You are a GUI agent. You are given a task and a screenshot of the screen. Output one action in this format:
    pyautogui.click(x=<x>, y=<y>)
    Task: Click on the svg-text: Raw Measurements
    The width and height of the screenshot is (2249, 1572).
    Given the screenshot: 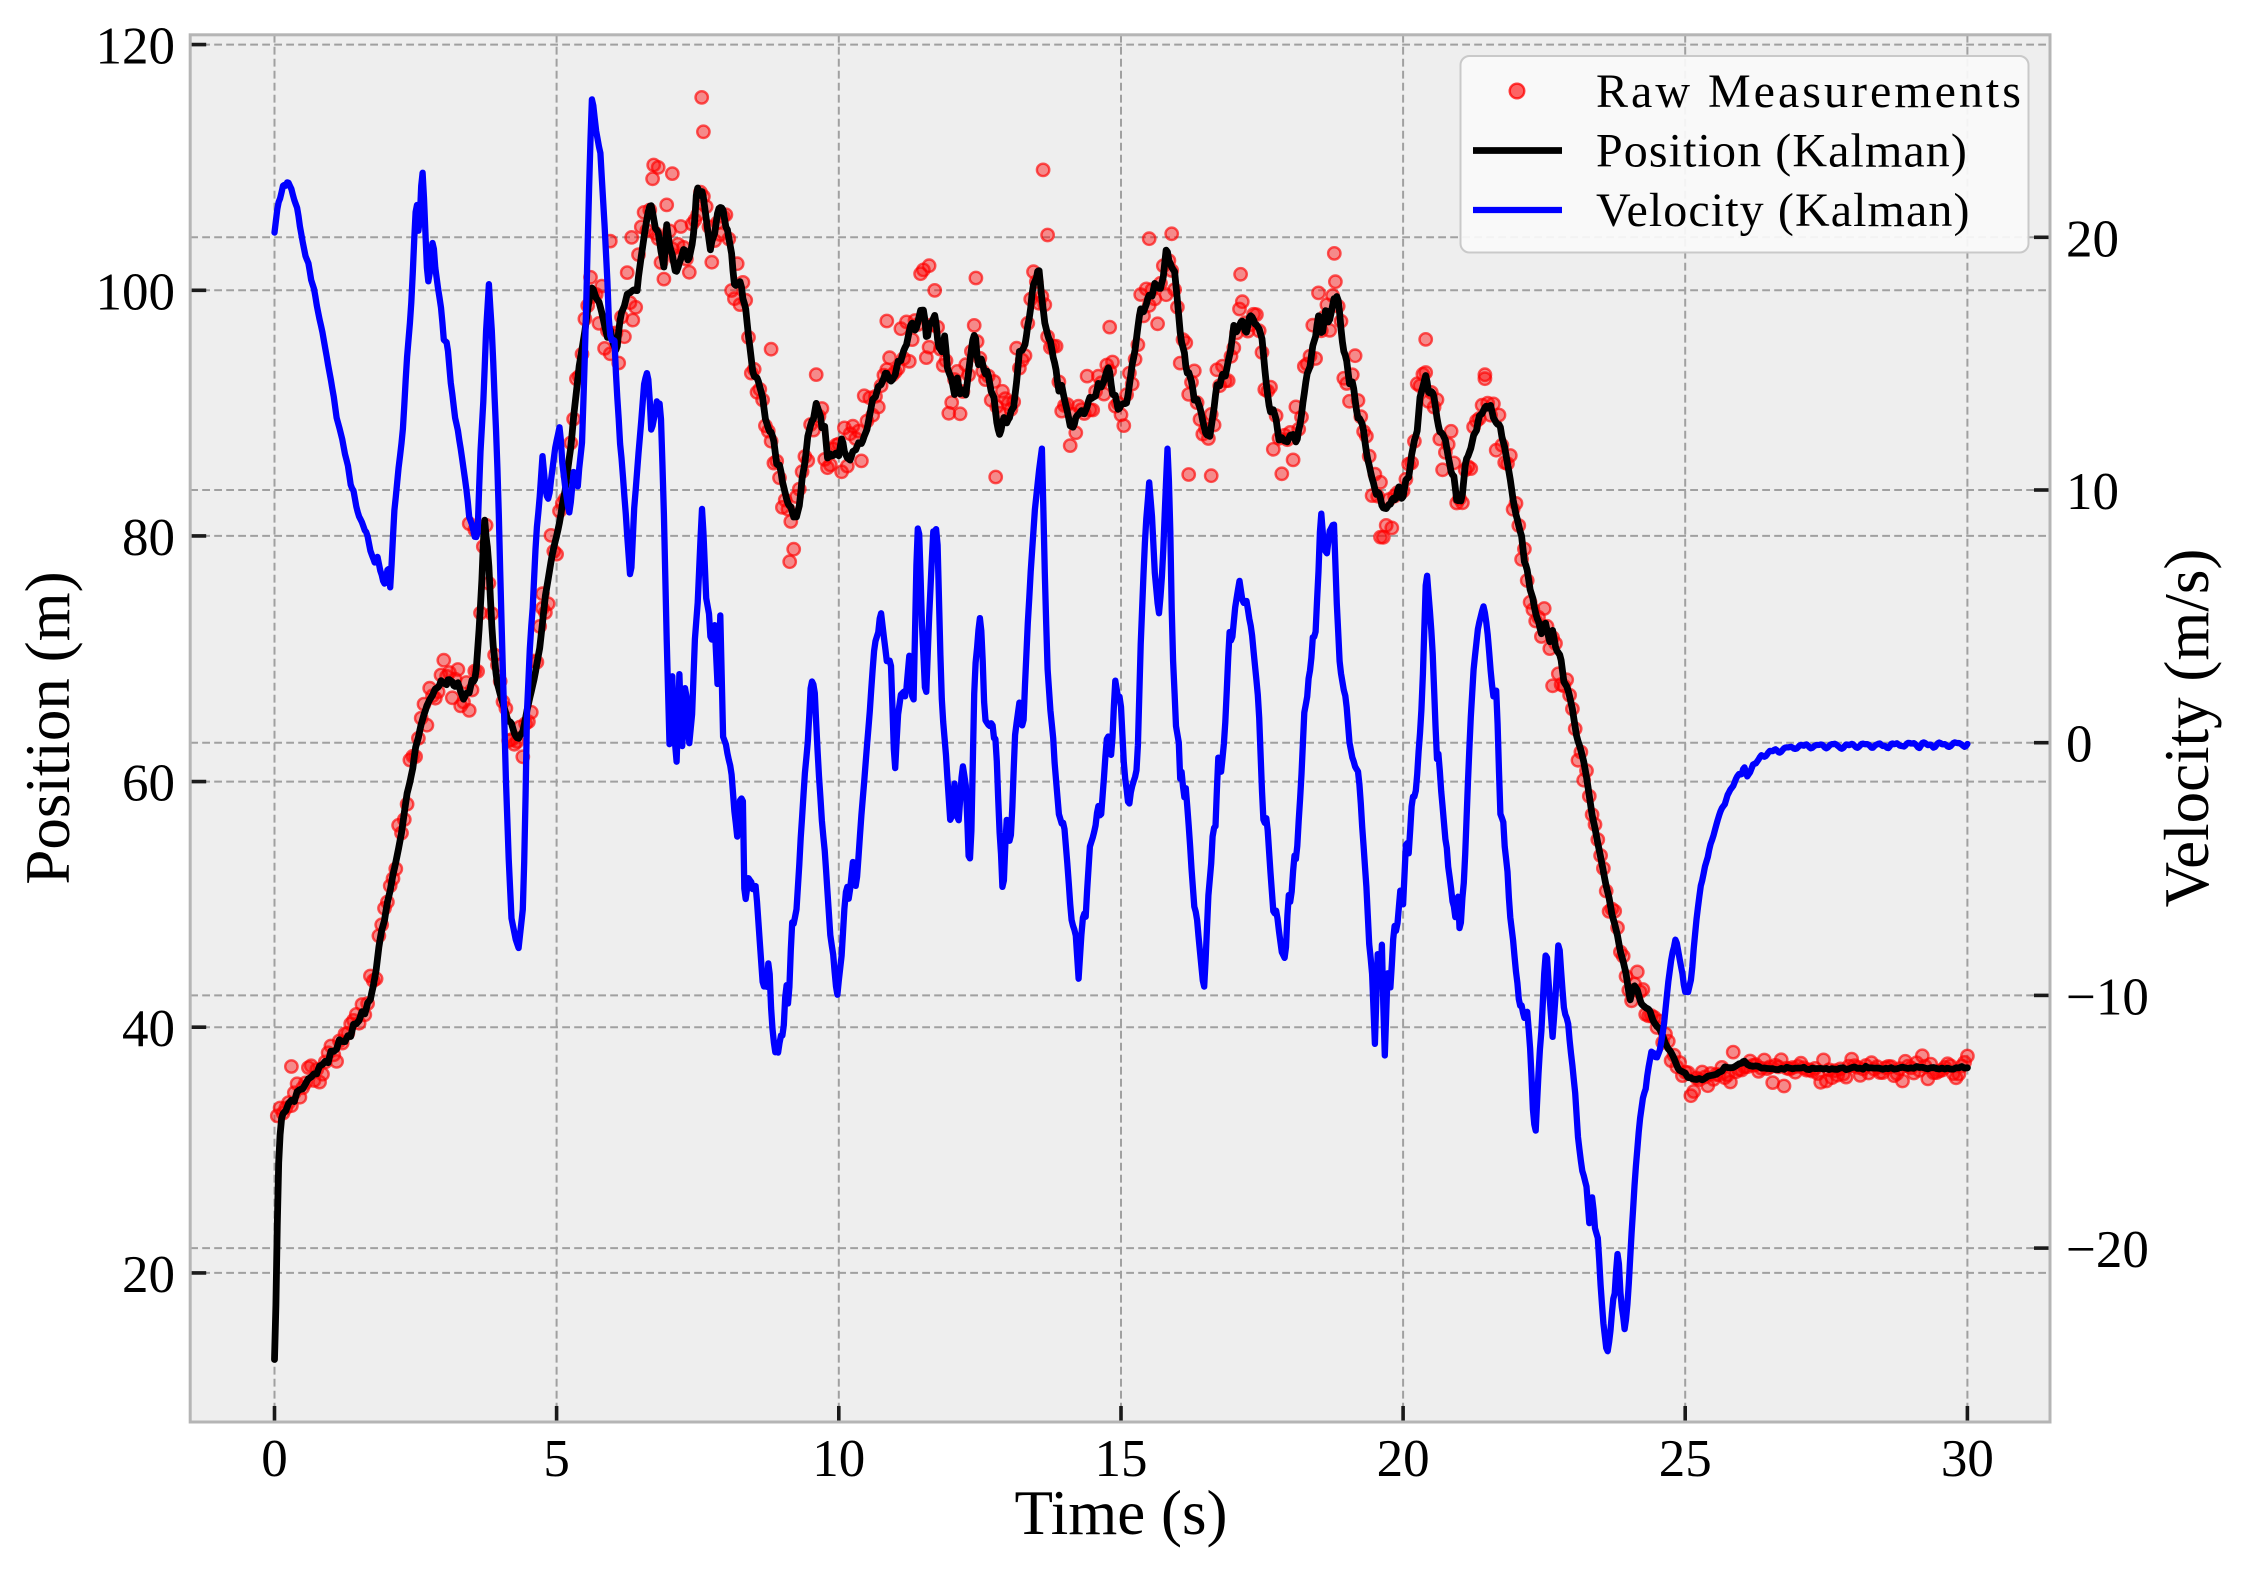 What is the action you would take?
    pyautogui.click(x=1810, y=91)
    